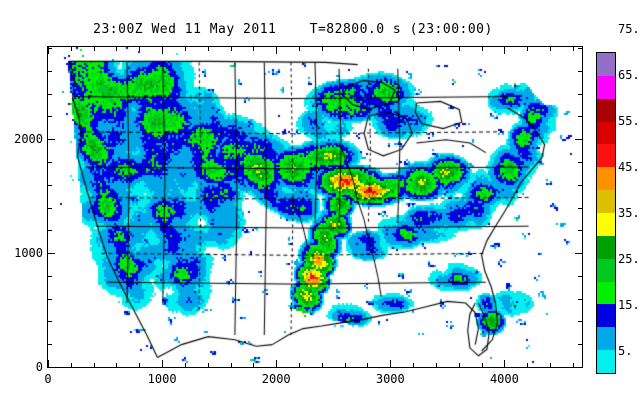 The image size is (640, 400). Describe the element at coordinates (606, 179) in the screenshot. I see `colorbar-band-orange` at that location.